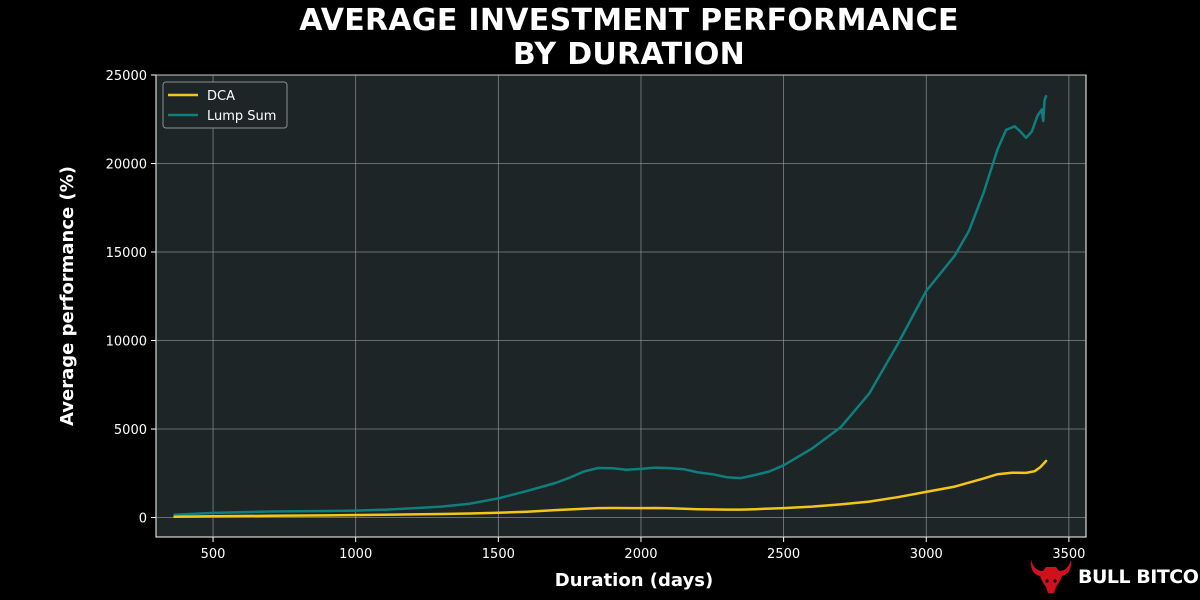 This screenshot has width=1200, height=600. I want to click on x-tick-label: 500, so click(213, 554).